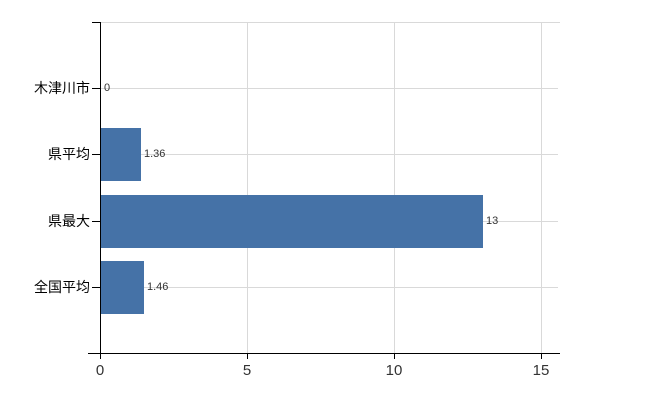 This screenshot has width=650, height=400. I want to click on x-tick-label: 5, so click(247, 370).